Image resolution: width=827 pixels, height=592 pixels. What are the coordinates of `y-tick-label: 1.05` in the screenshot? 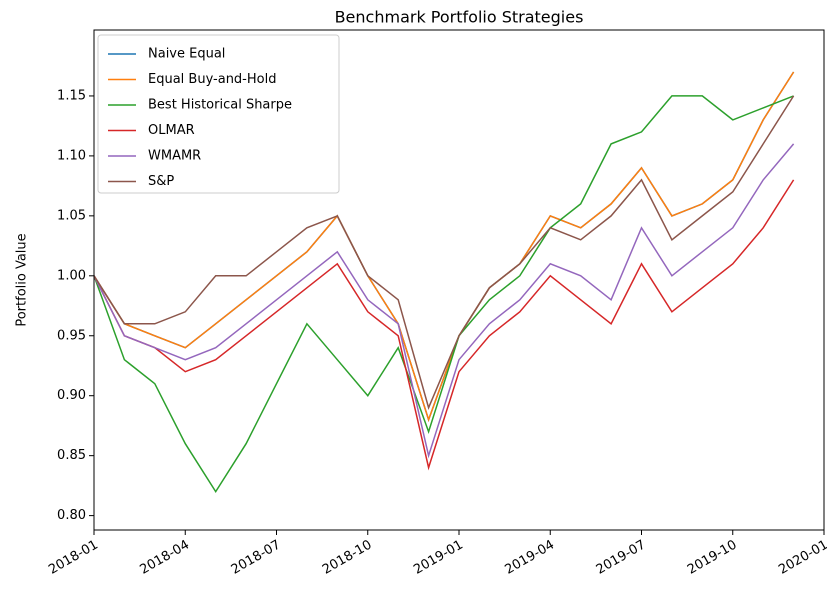 It's located at (71, 215).